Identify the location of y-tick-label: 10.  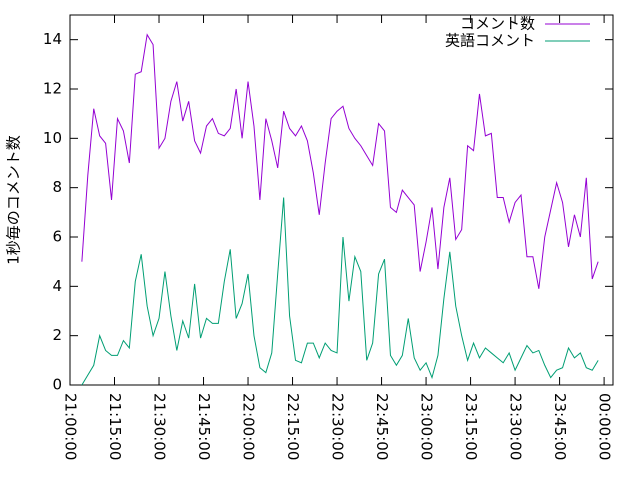
(52, 138).